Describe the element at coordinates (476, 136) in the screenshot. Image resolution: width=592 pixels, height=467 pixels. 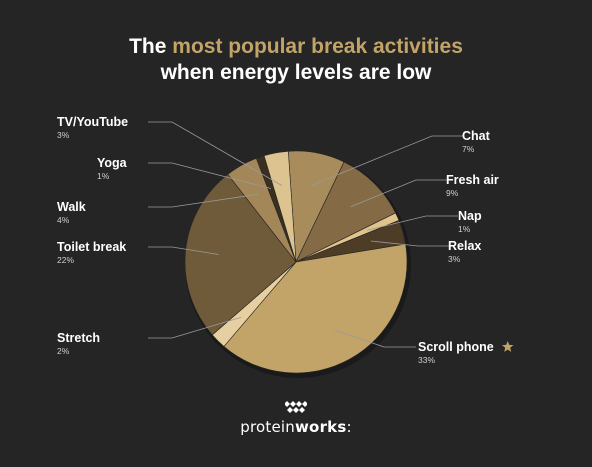
I see `label-chat: Chat` at that location.